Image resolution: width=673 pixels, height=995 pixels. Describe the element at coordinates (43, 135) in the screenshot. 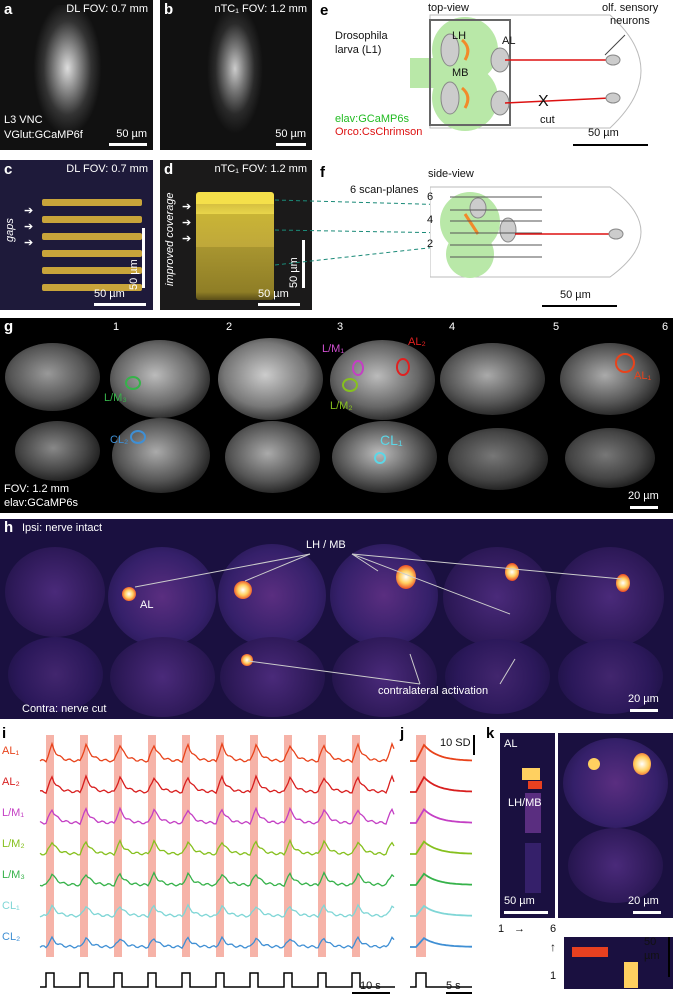

I see `genotype-label: VGlut:GCaMP6f` at that location.